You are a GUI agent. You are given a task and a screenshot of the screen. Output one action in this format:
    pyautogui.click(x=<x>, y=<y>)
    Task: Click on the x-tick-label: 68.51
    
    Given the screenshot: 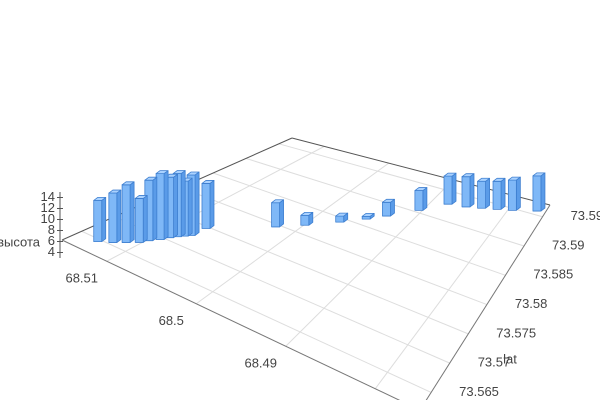 What is the action you would take?
    pyautogui.click(x=81, y=278)
    